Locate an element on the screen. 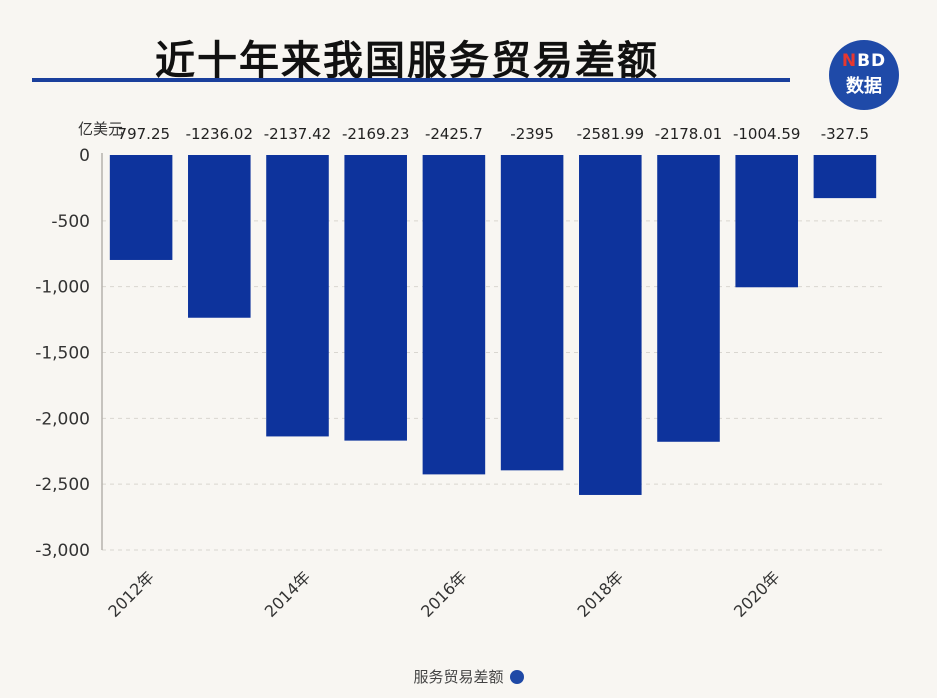 The height and width of the screenshot is (698, 937). y-tick-label: -1,000 is located at coordinates (62, 288).